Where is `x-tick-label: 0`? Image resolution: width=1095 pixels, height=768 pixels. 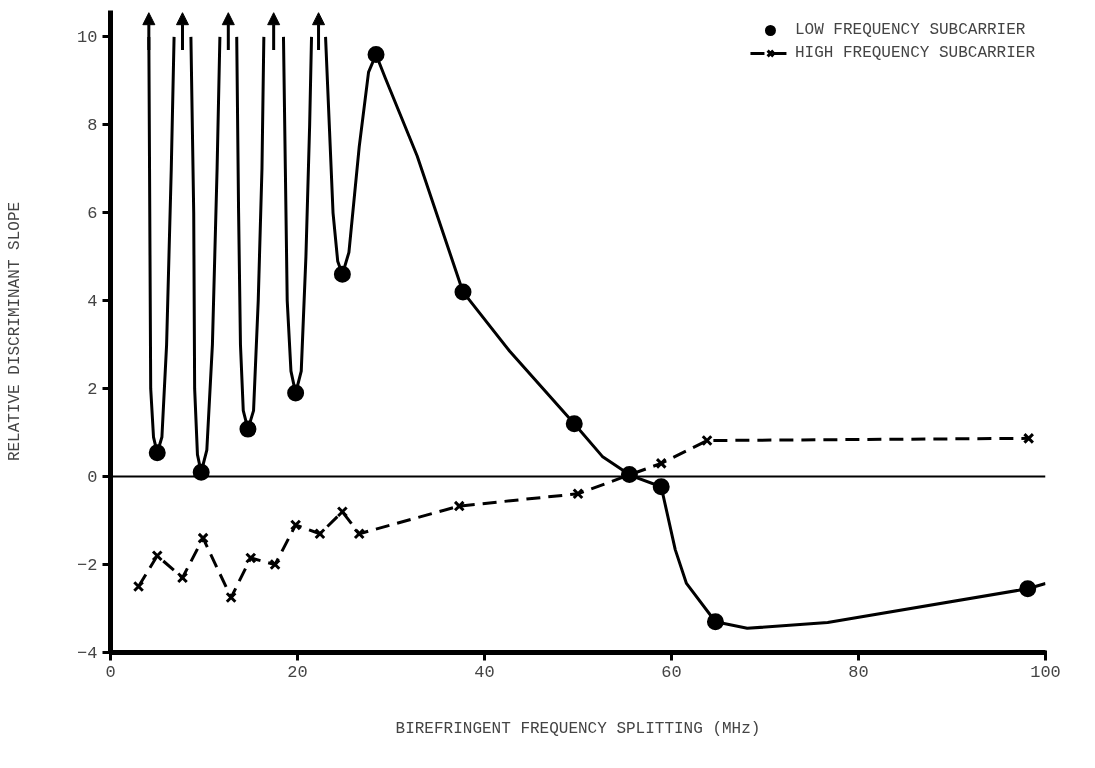
x-tick-label: 0 is located at coordinates (110, 672).